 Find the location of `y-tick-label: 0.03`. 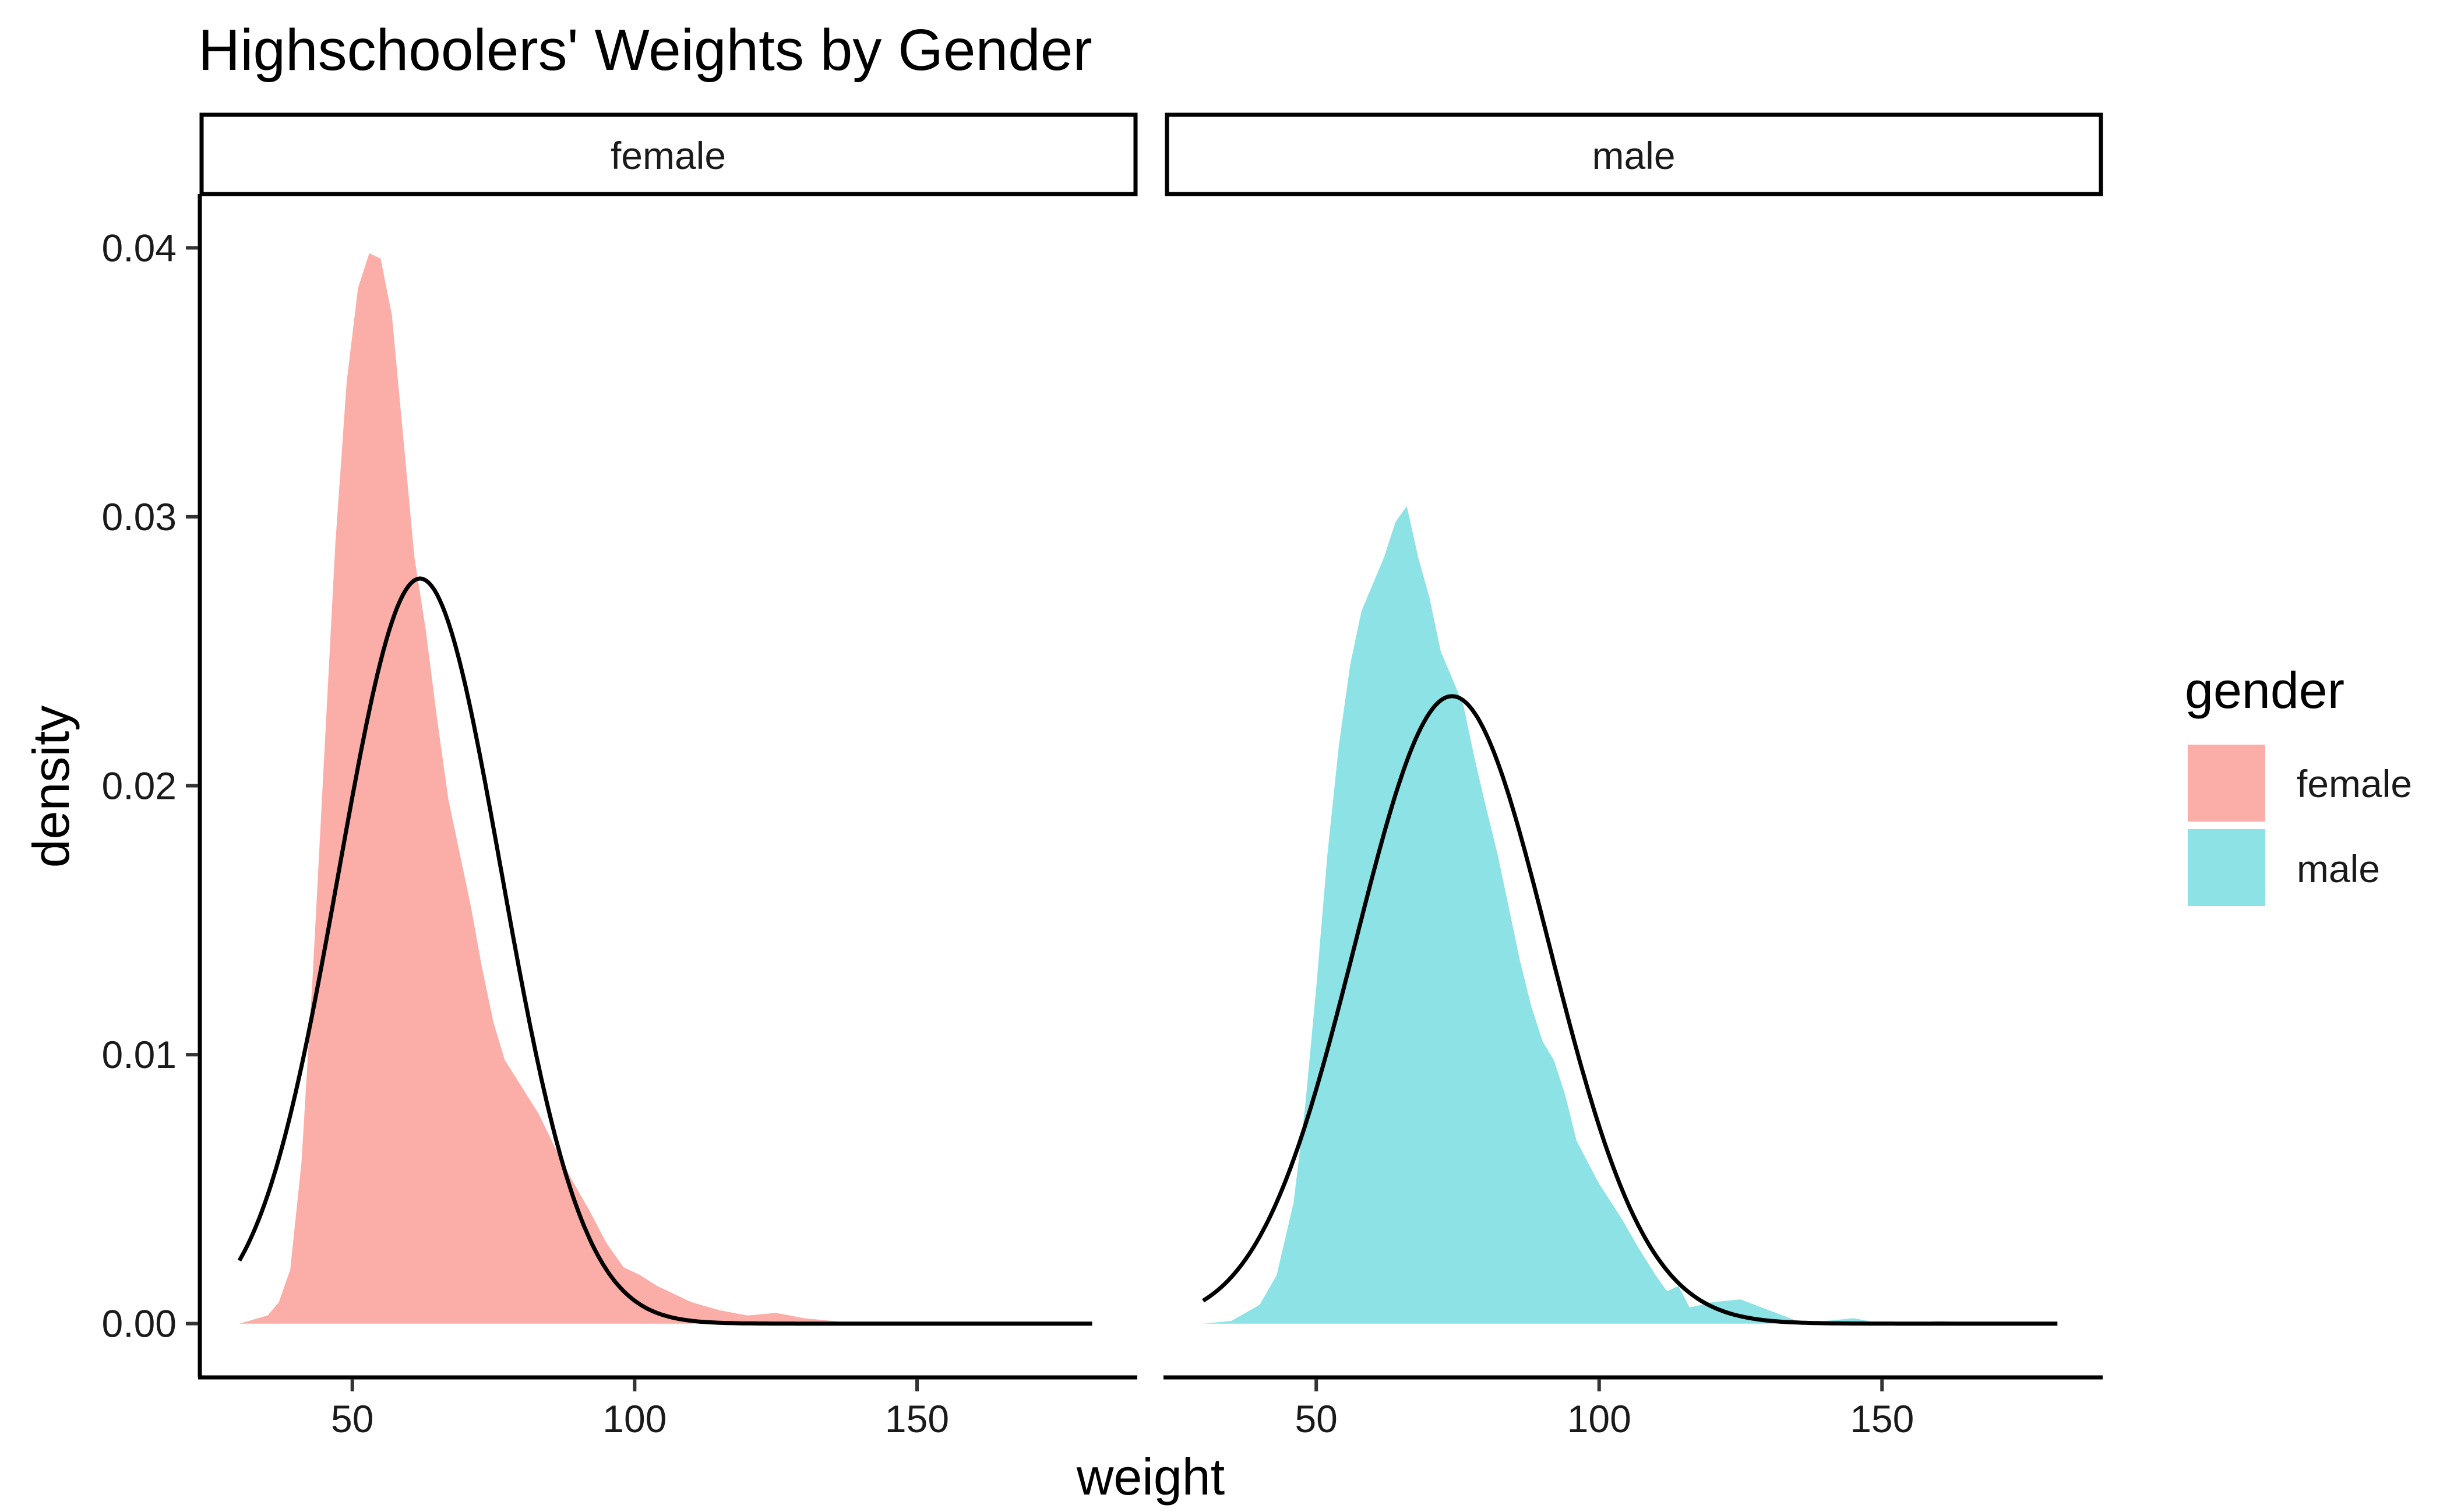

y-tick-label: 0.03 is located at coordinates (139, 516).